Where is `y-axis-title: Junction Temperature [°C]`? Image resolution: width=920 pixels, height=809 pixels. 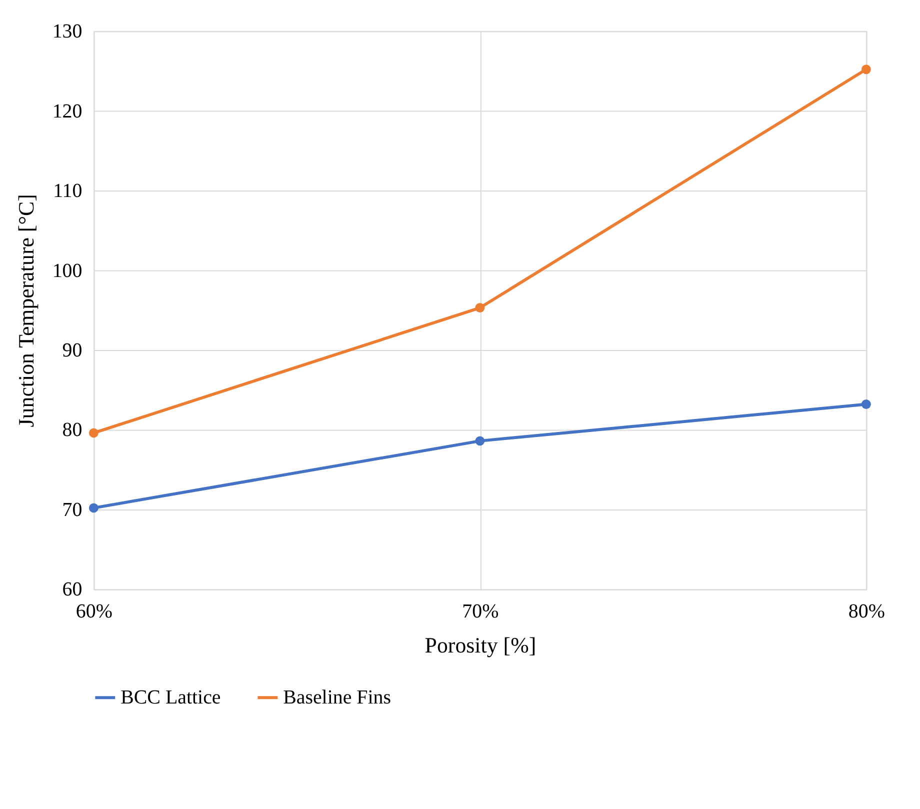
y-axis-title: Junction Temperature [°C] is located at coordinates (25, 311).